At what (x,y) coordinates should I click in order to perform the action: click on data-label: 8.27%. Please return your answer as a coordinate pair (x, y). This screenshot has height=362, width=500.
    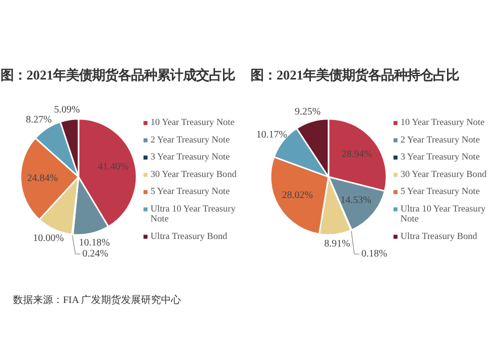
    Looking at the image, I should click on (39, 120).